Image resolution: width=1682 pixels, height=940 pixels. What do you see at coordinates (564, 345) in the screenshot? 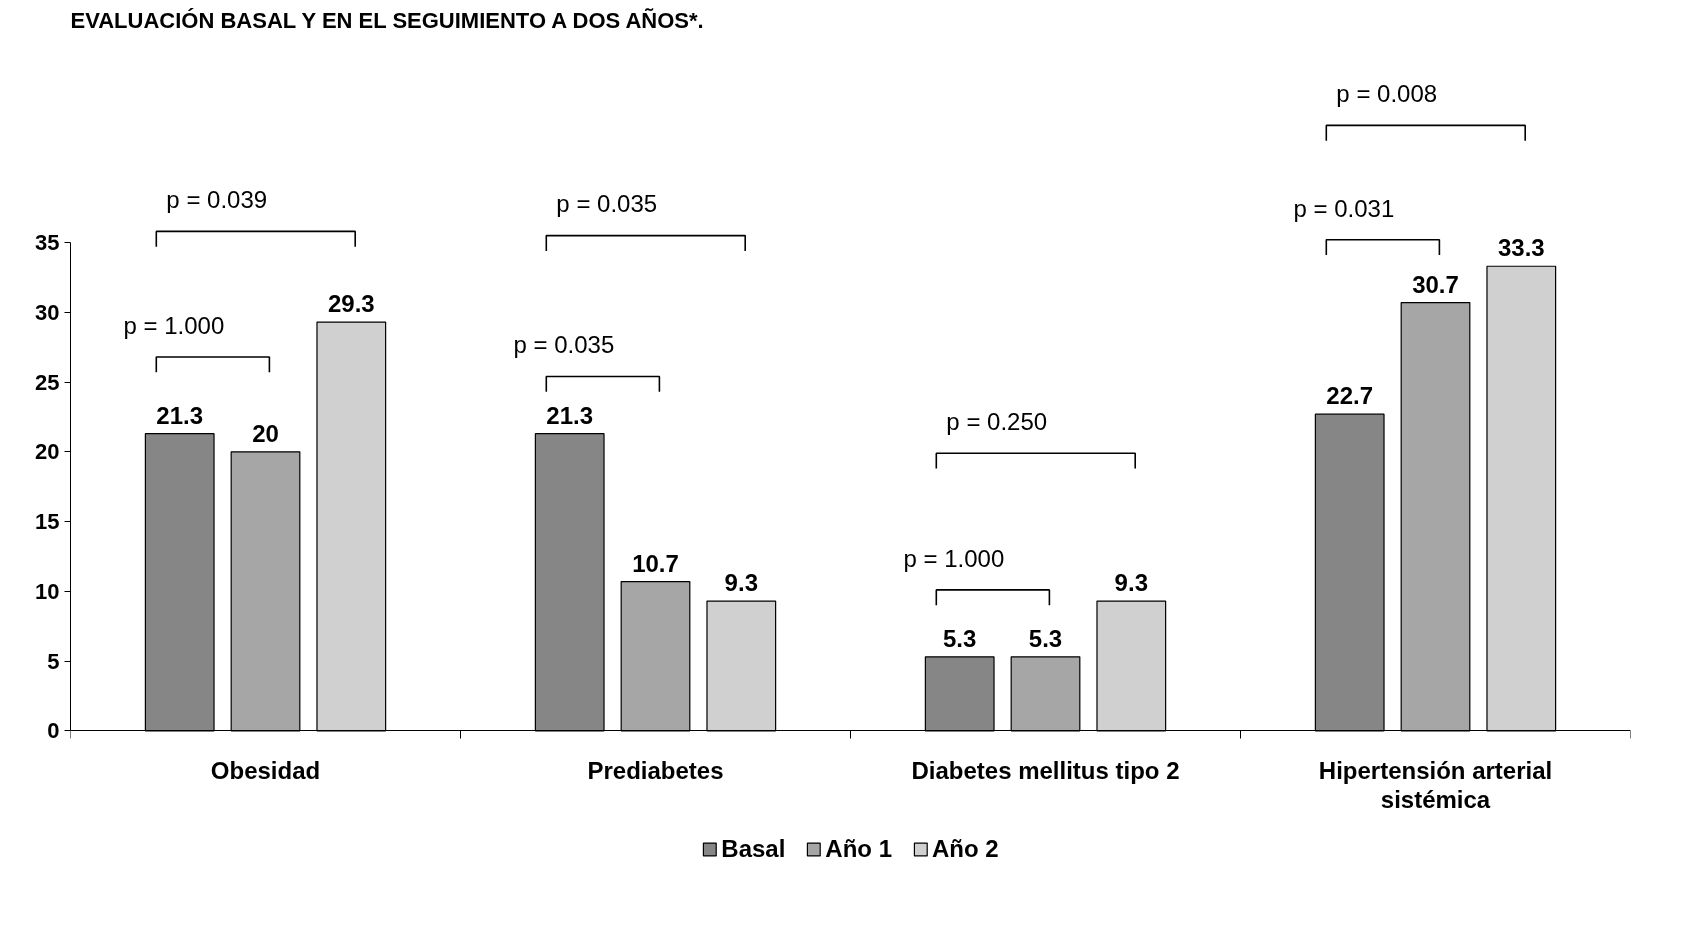
I see `annotation: p = 0.035` at bounding box center [564, 345].